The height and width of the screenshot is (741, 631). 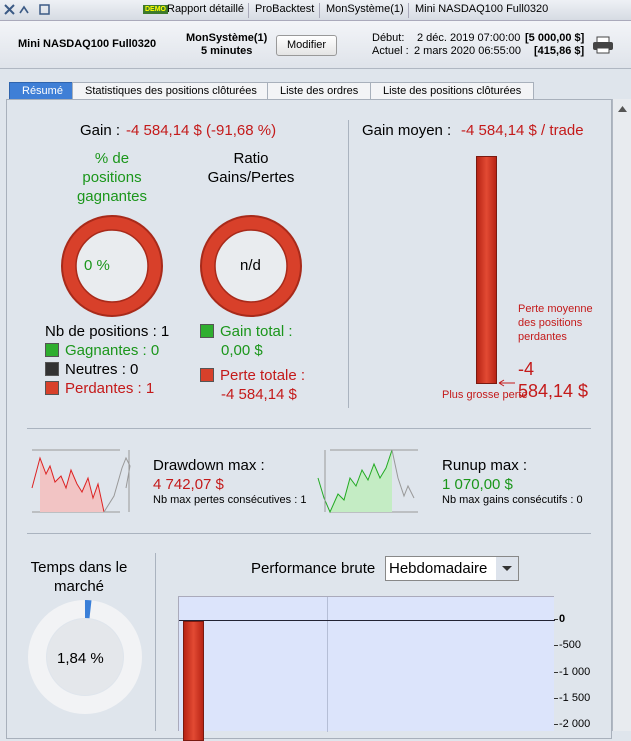 I want to click on total-gain-label-text: Gain total :, so click(x=256, y=331).